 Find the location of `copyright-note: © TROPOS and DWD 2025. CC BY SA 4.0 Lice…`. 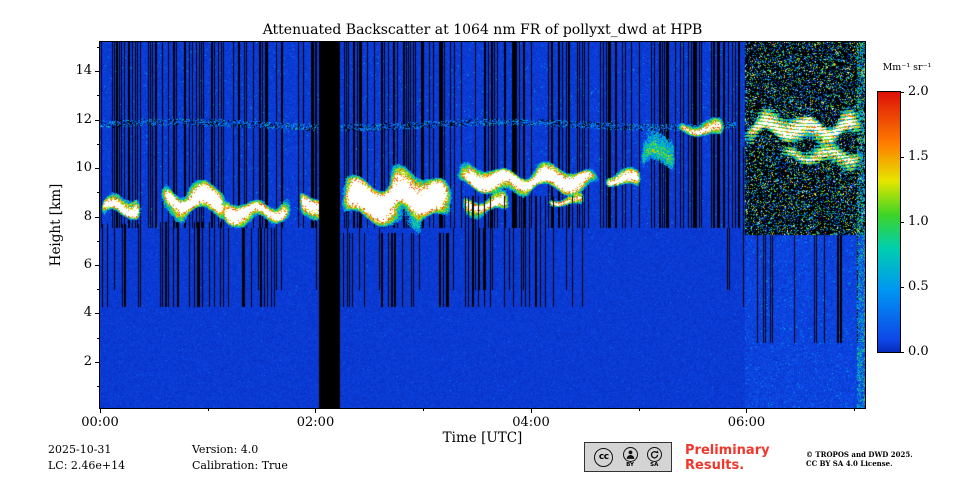

copyright-note: © TROPOS and DWD 2025. CC BY SA 4.0 Lice… is located at coordinates (859, 459).